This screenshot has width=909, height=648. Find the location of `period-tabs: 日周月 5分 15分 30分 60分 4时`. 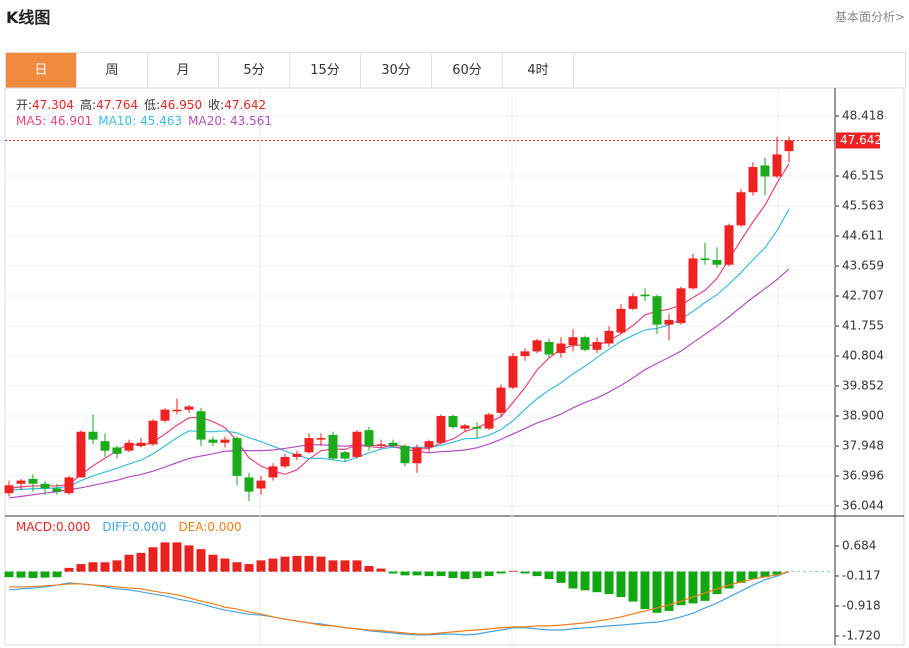

period-tabs: 日周月 5分 15分 30分 60分 4时 is located at coordinates (455, 70).